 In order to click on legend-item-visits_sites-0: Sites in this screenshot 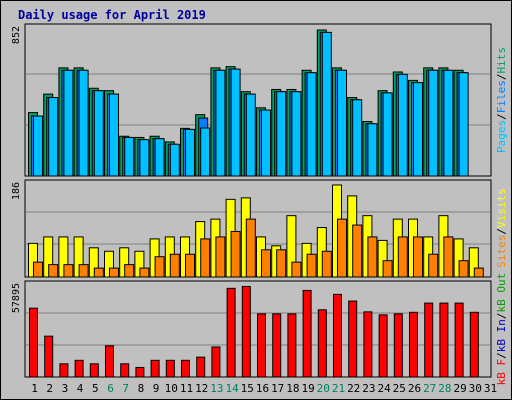, I will do `click(501, 251)`.